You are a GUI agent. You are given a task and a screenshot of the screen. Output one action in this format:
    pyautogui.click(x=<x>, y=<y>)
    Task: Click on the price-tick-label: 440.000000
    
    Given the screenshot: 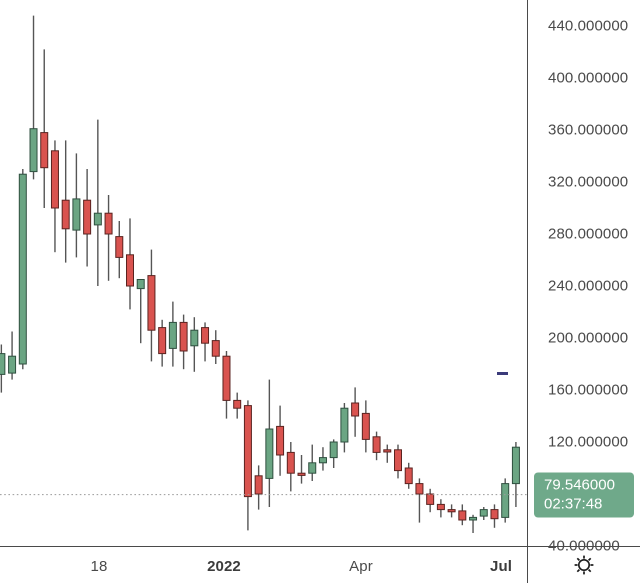 What is the action you would take?
    pyautogui.click(x=588, y=26)
    